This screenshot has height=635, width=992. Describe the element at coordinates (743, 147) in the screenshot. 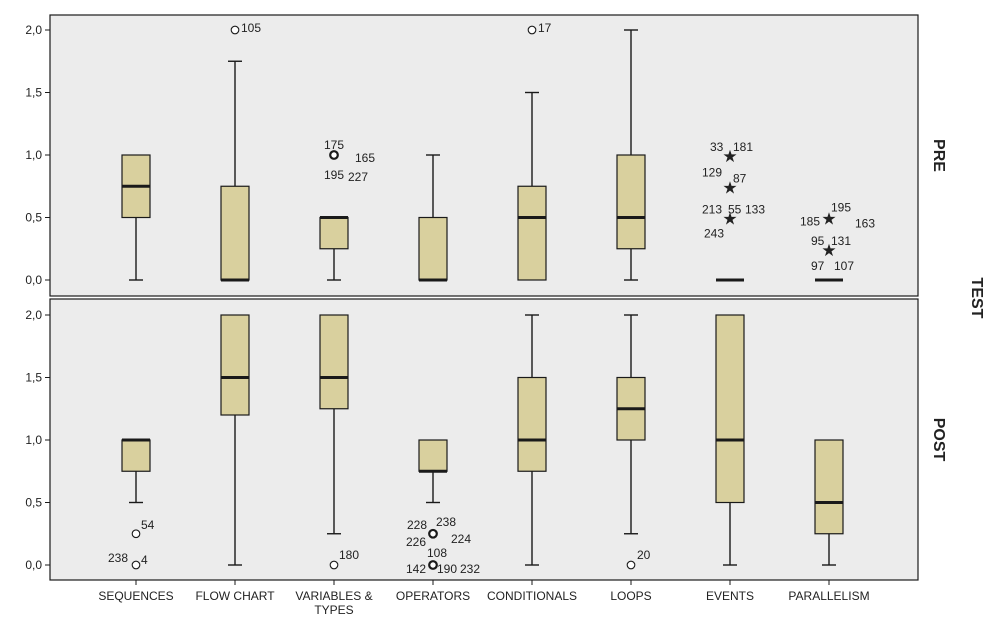

I see `outlier-pre-events-3-label-1: 181` at that location.